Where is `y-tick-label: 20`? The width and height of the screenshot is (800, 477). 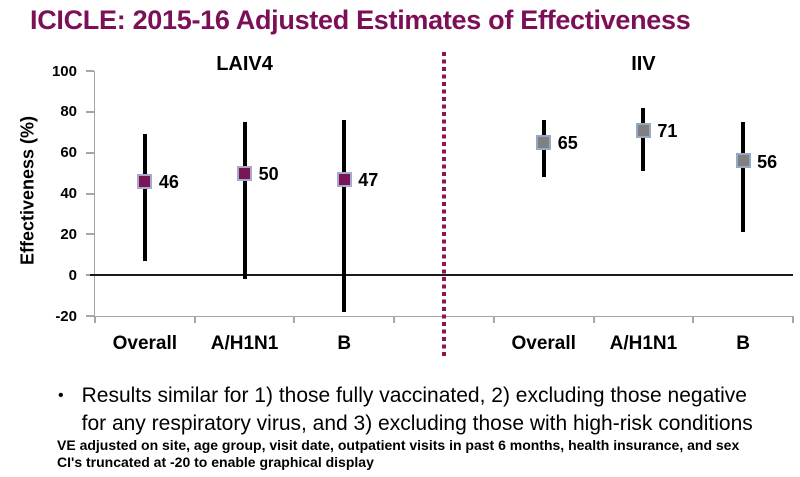 y-tick-label: 20 is located at coordinates (68, 234).